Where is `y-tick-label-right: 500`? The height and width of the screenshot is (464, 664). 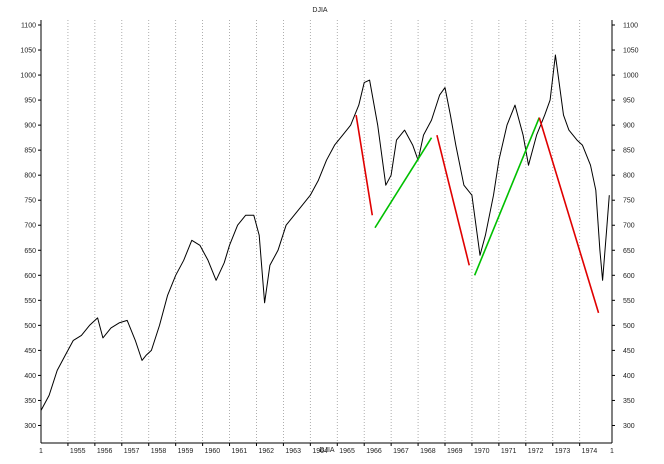 y-tick-label-right: 500 is located at coordinates (629, 326).